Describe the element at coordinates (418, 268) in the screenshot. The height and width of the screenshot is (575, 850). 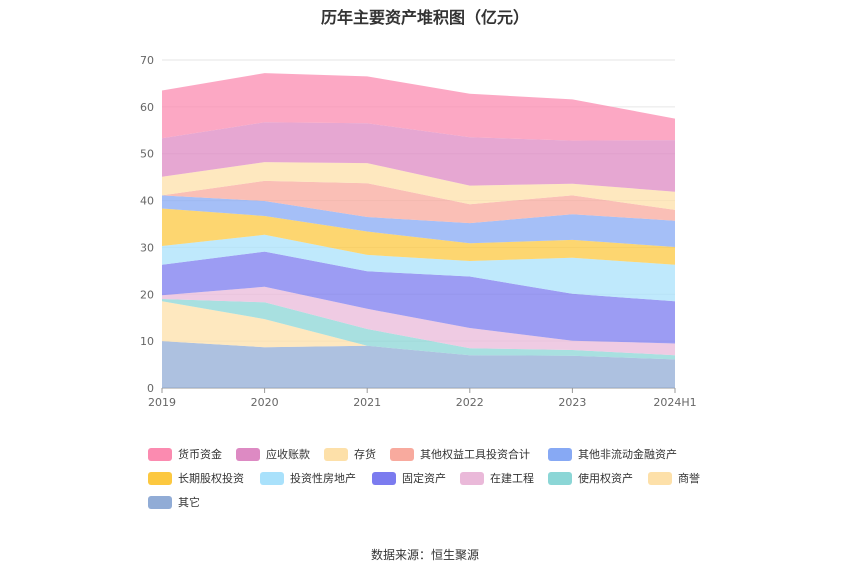
I see `area-series-投资性房地产` at that location.